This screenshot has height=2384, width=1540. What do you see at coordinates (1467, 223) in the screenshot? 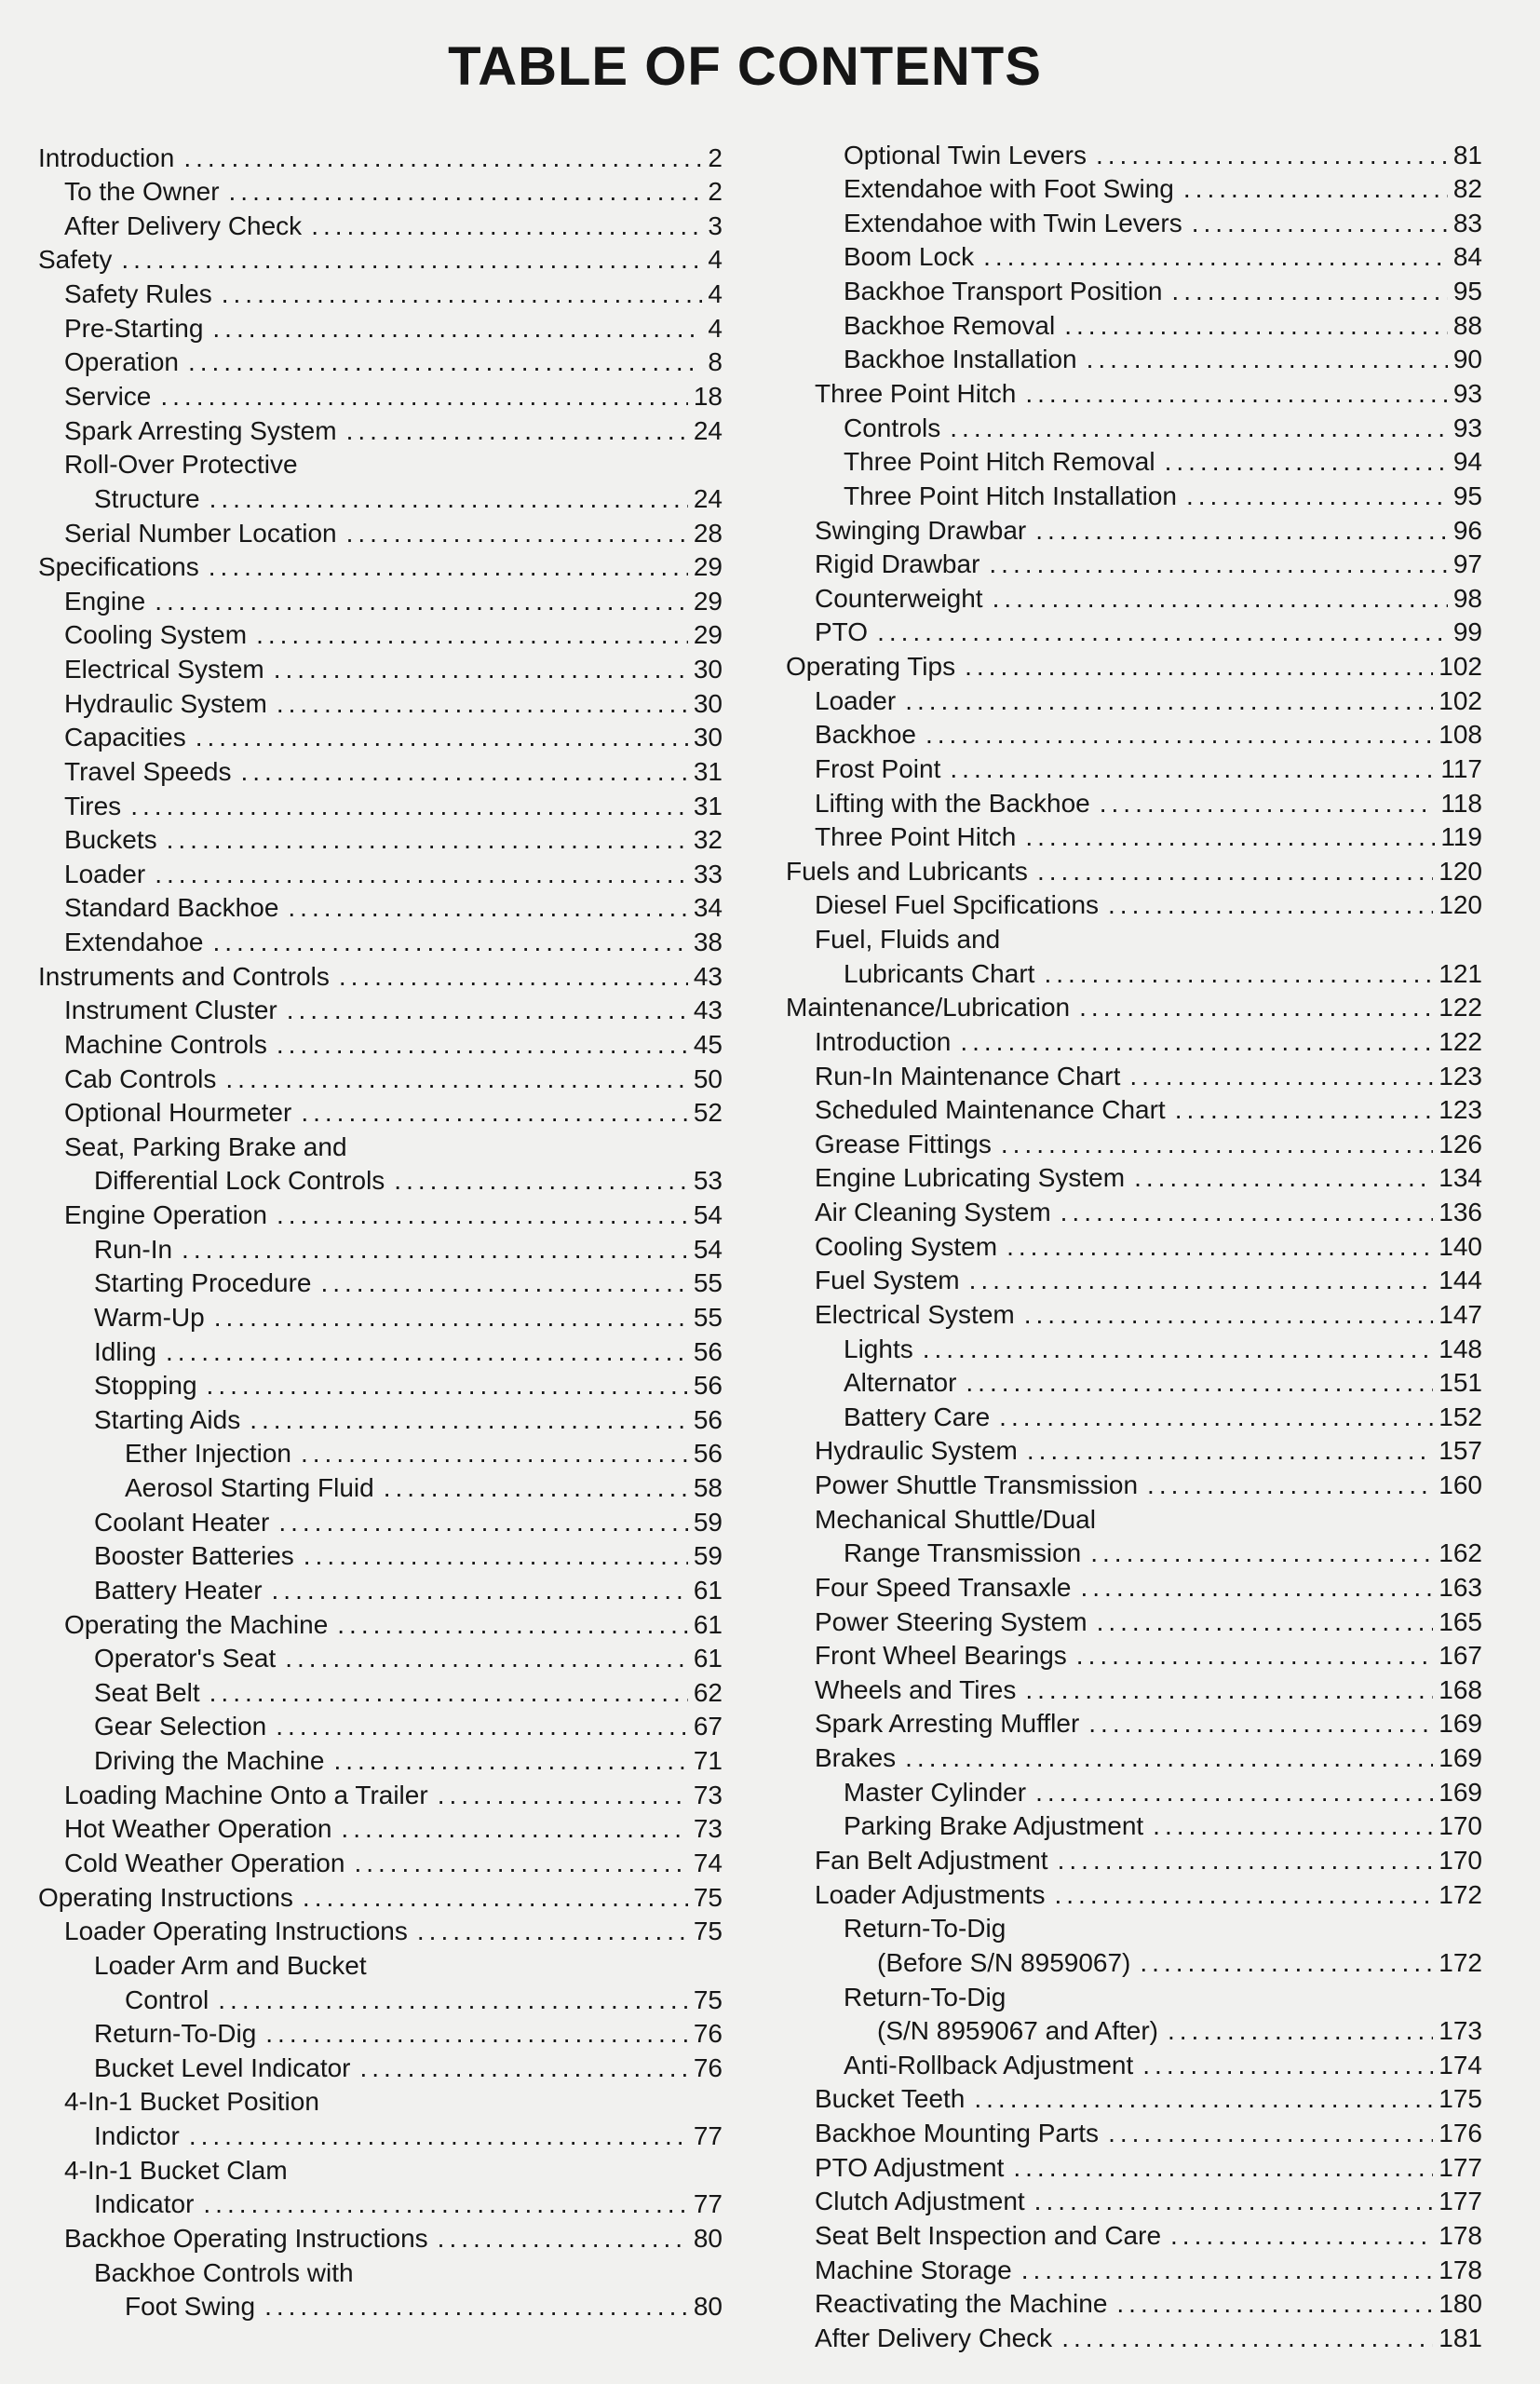
I see `toc-entry-page: 83` at bounding box center [1467, 223].